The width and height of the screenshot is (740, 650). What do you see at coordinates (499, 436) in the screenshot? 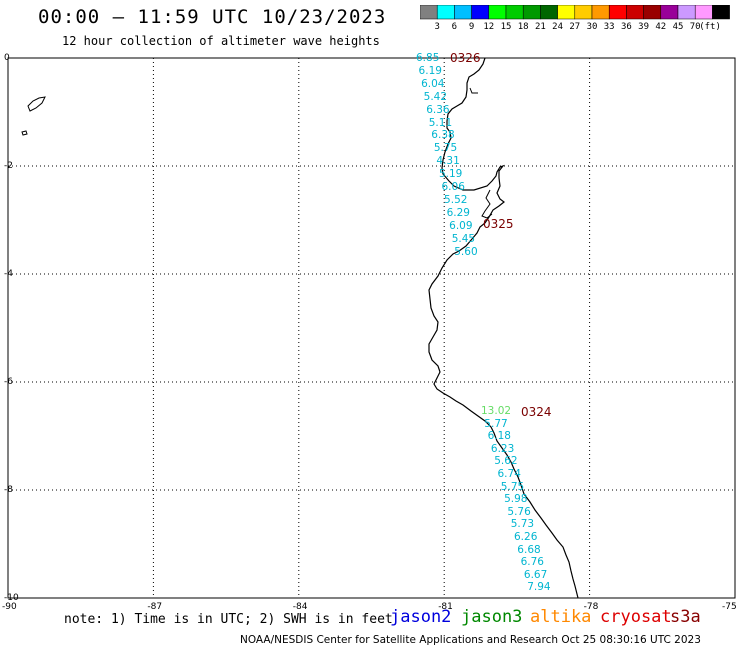
I see `swh-value: 6.18` at bounding box center [499, 436].